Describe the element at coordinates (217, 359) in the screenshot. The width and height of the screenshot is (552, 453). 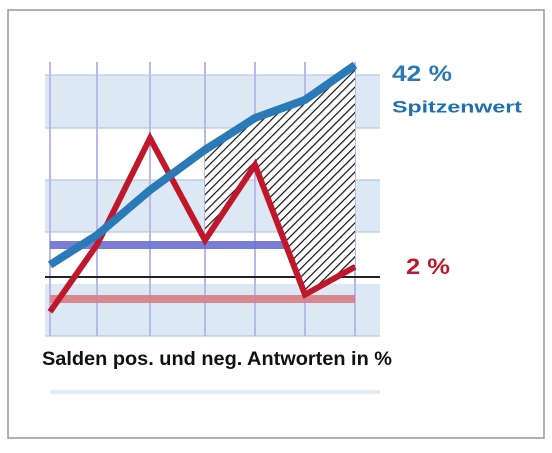
I see `caption: Salden pos. und neg. Antworten in %` at that location.